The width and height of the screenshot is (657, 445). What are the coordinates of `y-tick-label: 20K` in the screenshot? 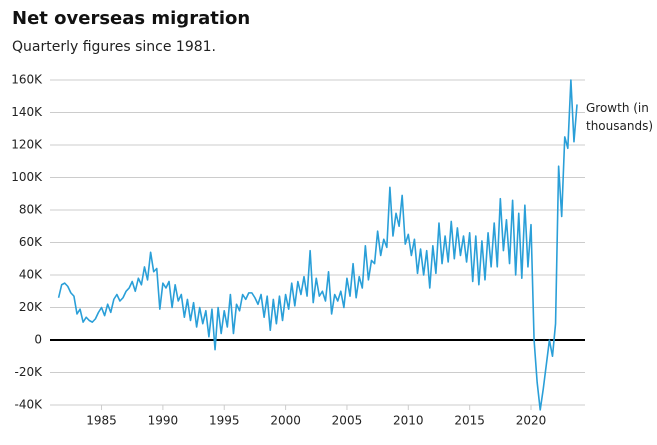 It's located at (31, 307).